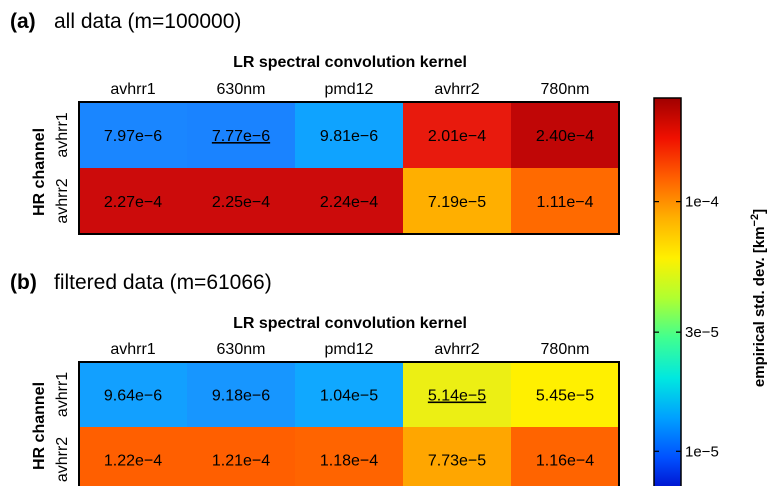  I want to click on heatmap-cell-label: 5.14e−5, so click(457, 396).